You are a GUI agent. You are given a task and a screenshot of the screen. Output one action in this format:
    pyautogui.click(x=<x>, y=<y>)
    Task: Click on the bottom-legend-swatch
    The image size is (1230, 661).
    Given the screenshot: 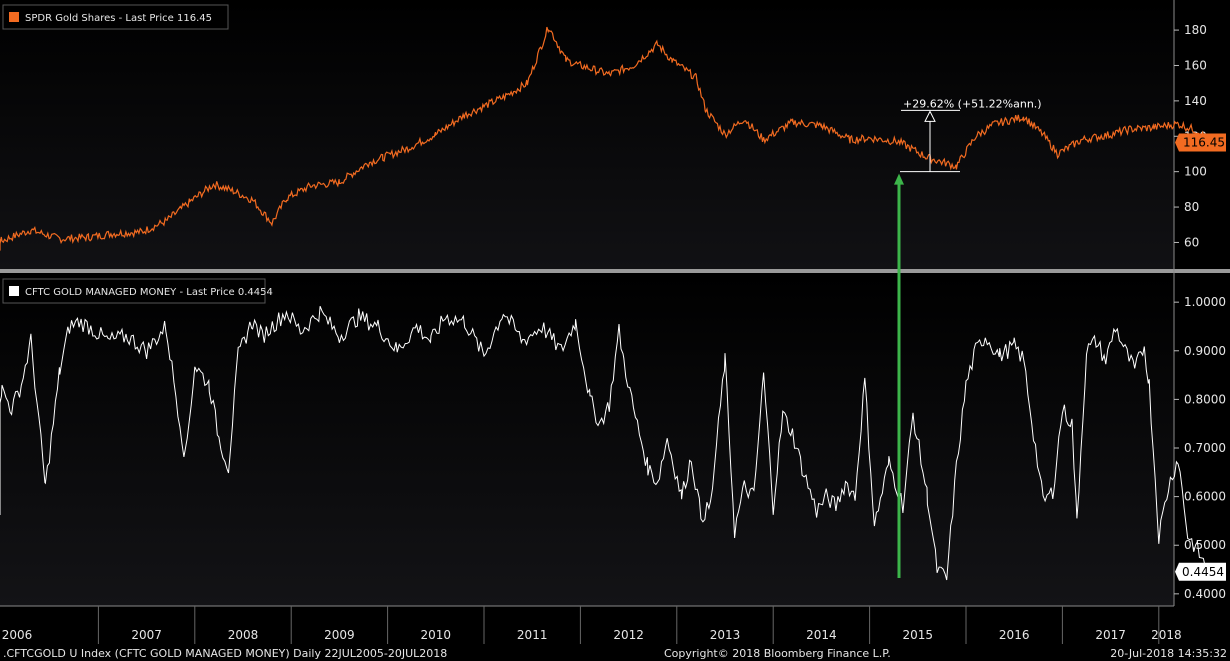 What is the action you would take?
    pyautogui.click(x=14, y=291)
    